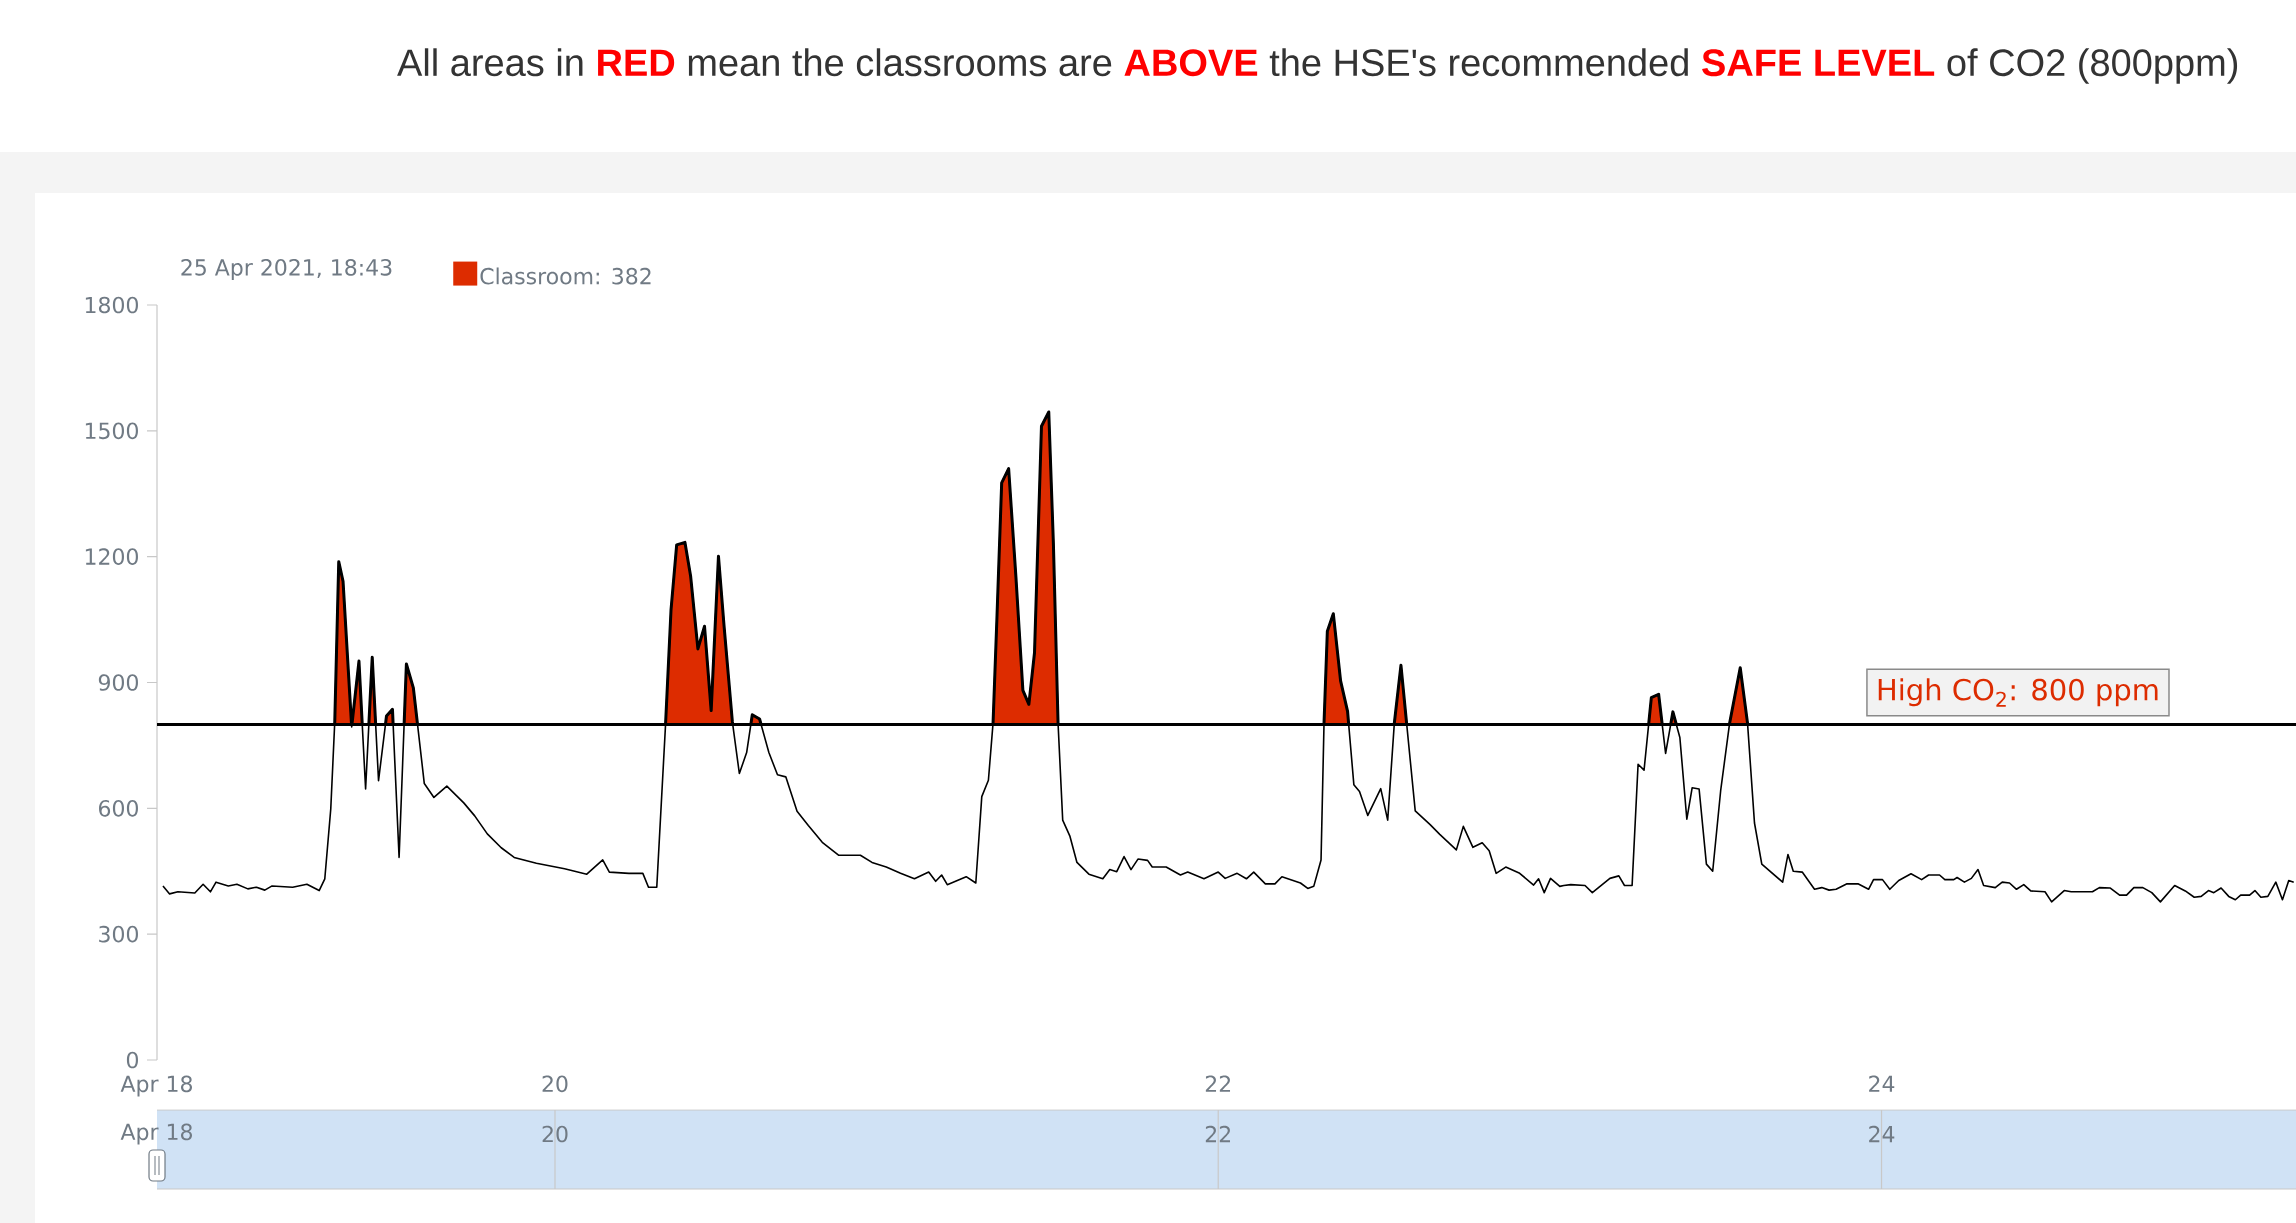 The image size is (2296, 1223). I want to click on x-tick-label: 22, so click(1218, 1083).